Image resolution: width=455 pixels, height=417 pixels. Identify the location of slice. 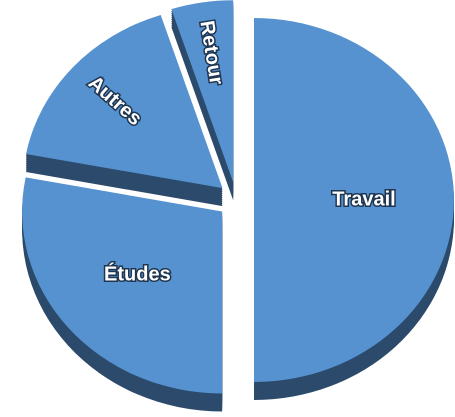
(202, 91).